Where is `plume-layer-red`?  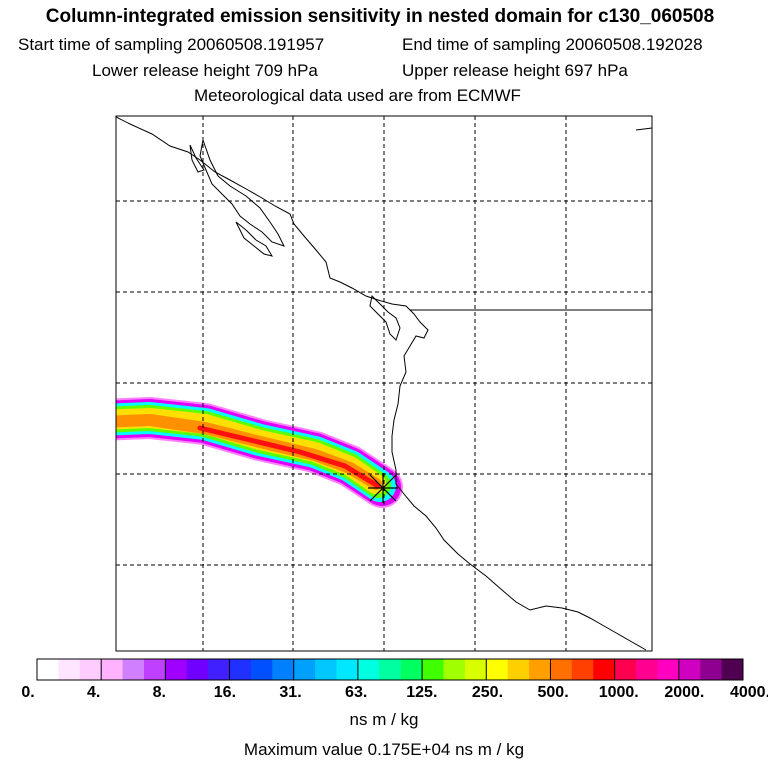
plume-layer-red is located at coordinates (289, 457).